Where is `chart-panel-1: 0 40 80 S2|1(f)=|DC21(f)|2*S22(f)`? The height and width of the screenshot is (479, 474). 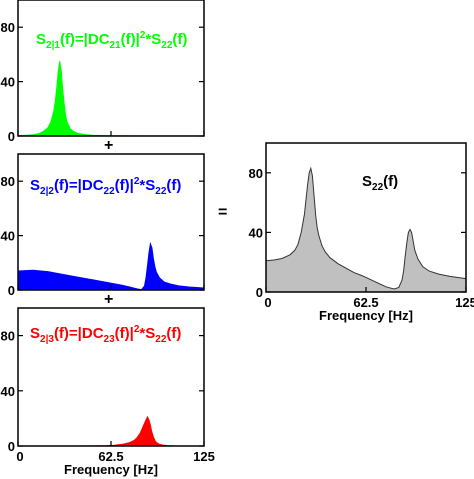 chart-panel-1: 0 40 80 S2|1(f)=|DC21(f)|2*S22(f) is located at coordinates (103, 72).